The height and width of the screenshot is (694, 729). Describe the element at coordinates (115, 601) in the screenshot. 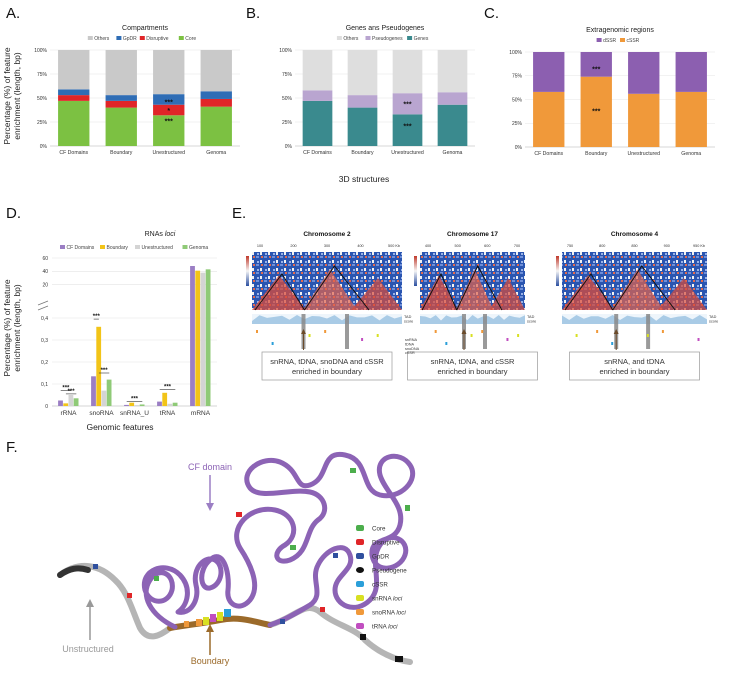

I see `unstructured-fiber-left` at that location.